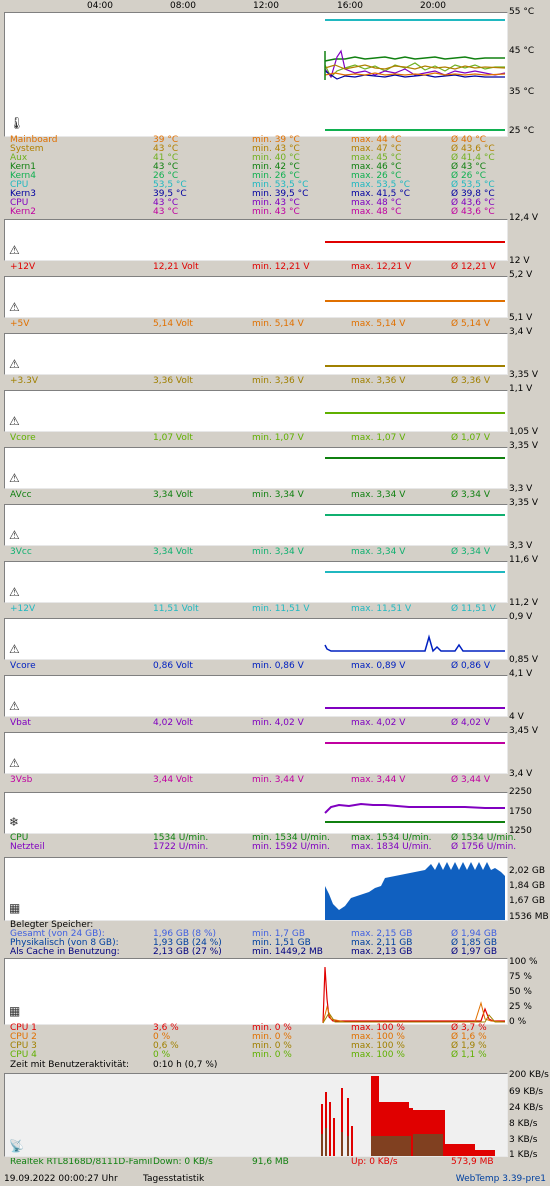 Image resolution: width=550 pixels, height=1186 pixels. Describe the element at coordinates (526, 1108) in the screenshot. I see `network-axis-label: 24 KB/s` at that location.